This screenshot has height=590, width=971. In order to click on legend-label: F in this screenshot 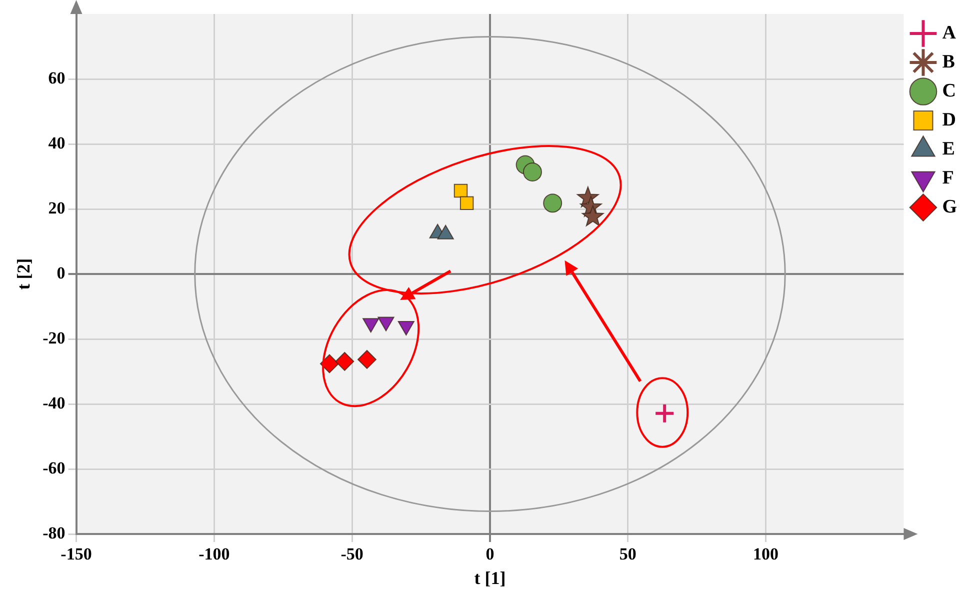, I will do `click(948, 177)`.